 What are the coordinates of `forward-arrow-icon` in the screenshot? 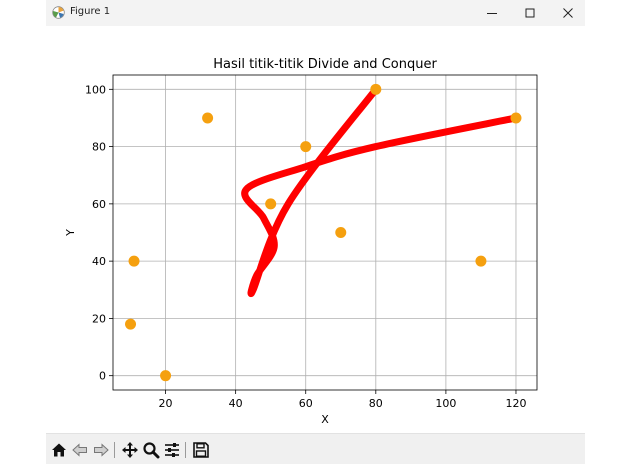 It's located at (101, 450).